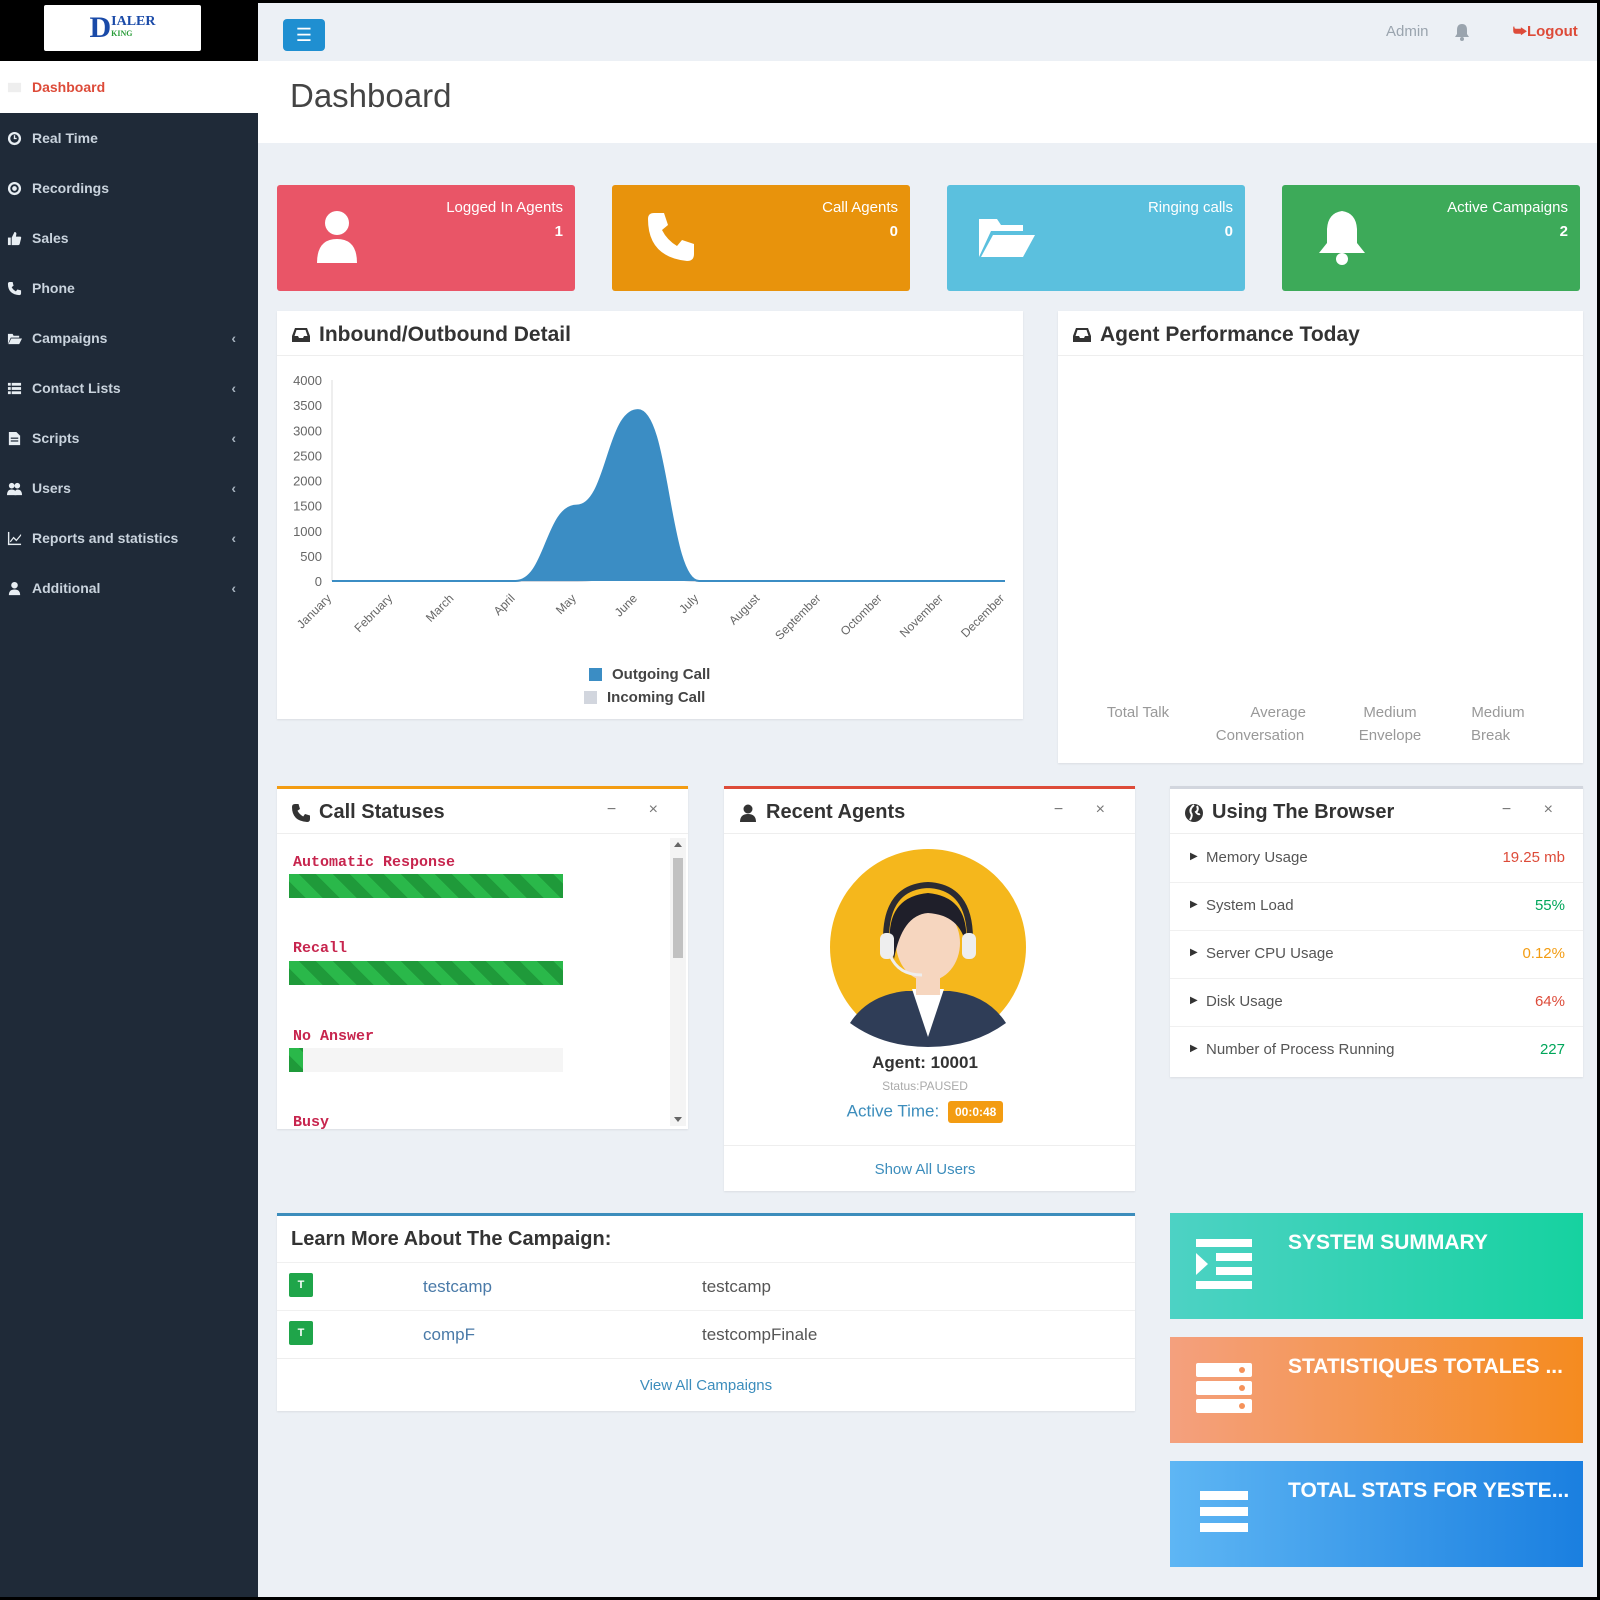 The image size is (1600, 1600). I want to click on stat-card-ringing-calls: Ringing calls 0, so click(1096, 238).